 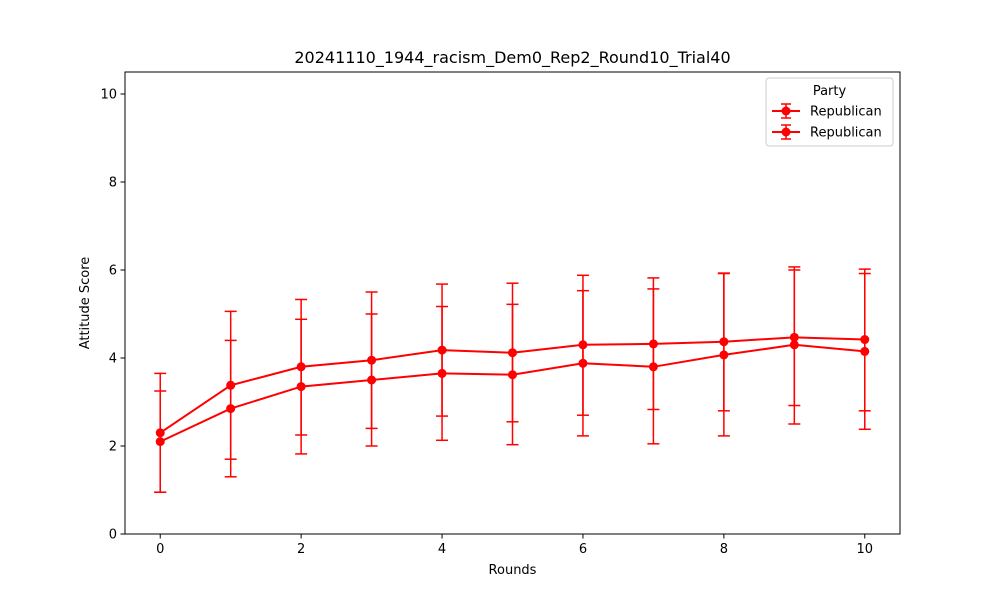 I want to click on x-axis-label: Rounds, so click(x=513, y=570).